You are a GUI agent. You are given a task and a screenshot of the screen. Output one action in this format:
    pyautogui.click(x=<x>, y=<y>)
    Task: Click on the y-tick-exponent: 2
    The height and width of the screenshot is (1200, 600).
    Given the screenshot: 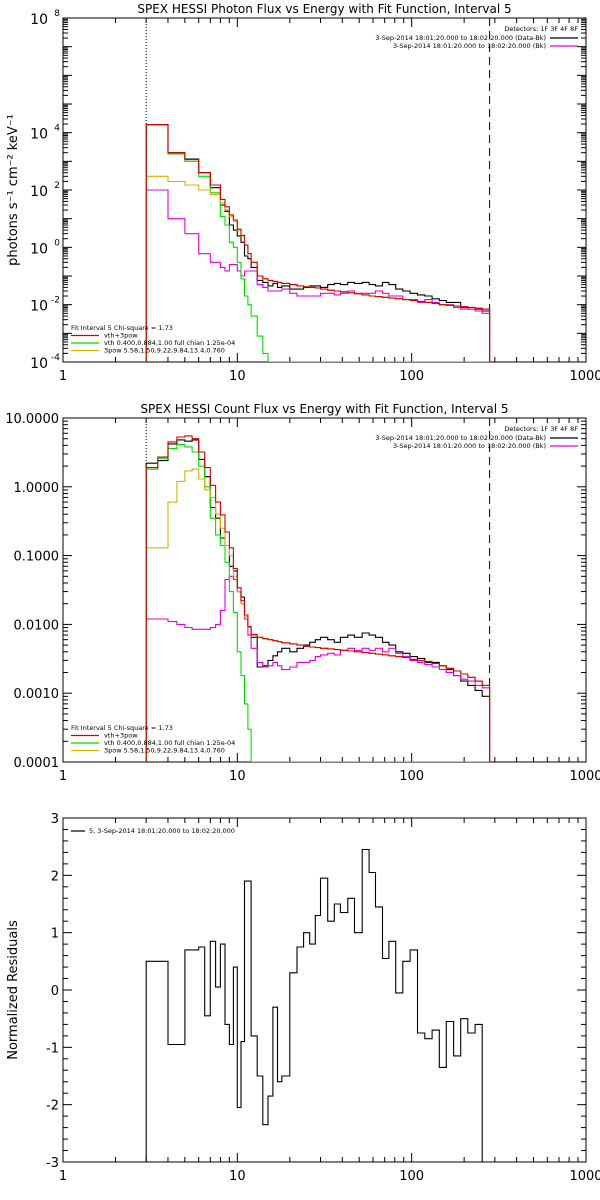 What is the action you would take?
    pyautogui.click(x=57, y=186)
    